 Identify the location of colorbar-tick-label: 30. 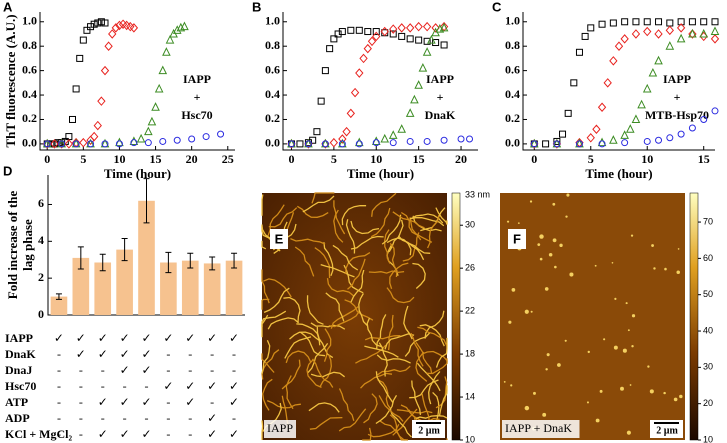
(708, 367).